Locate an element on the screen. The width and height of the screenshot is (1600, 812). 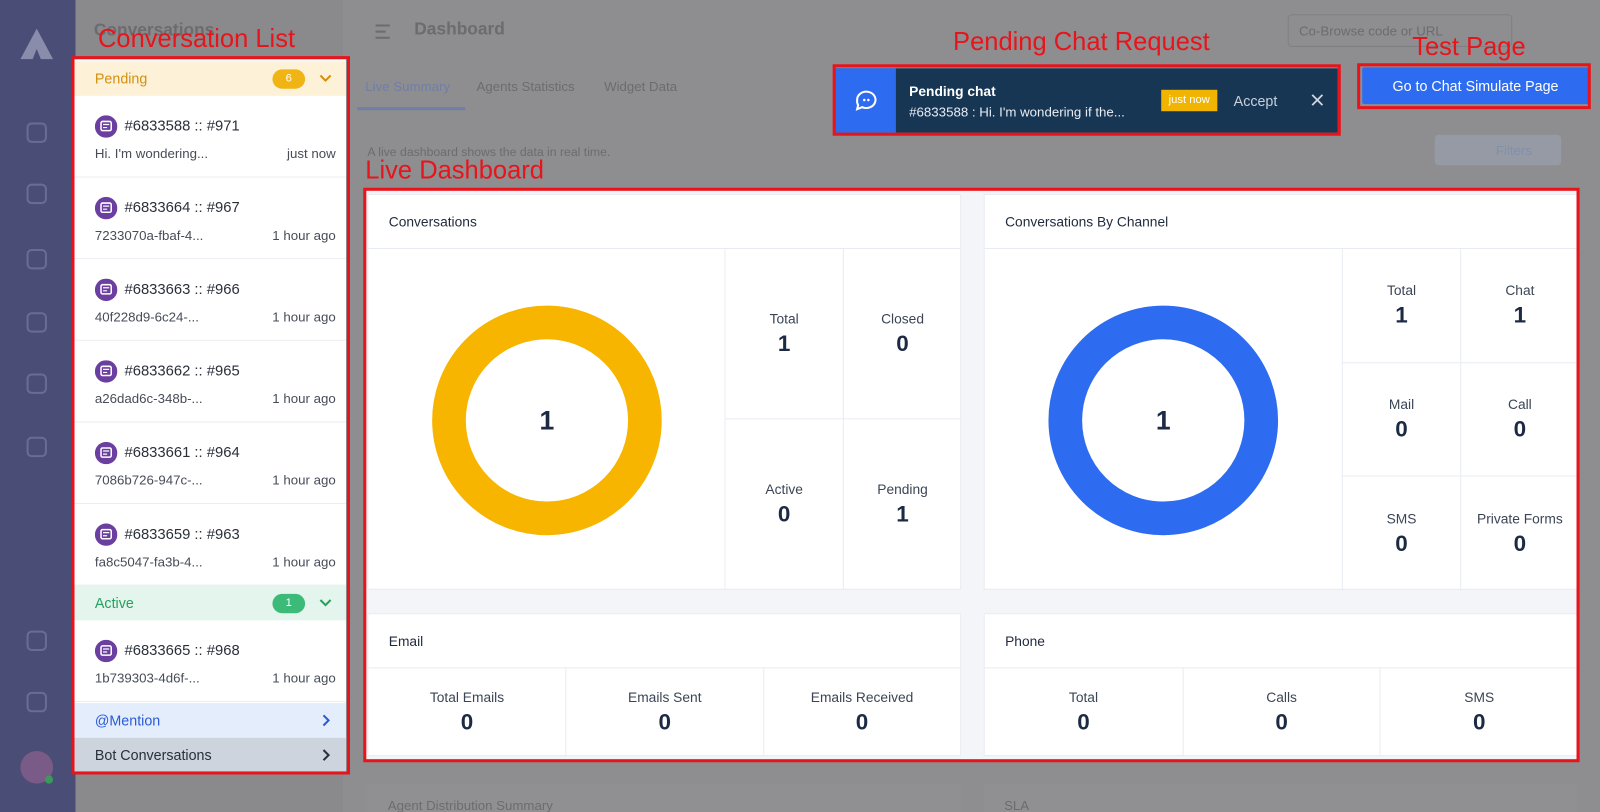
stat-label: Calls is located at coordinates (1281, 697).